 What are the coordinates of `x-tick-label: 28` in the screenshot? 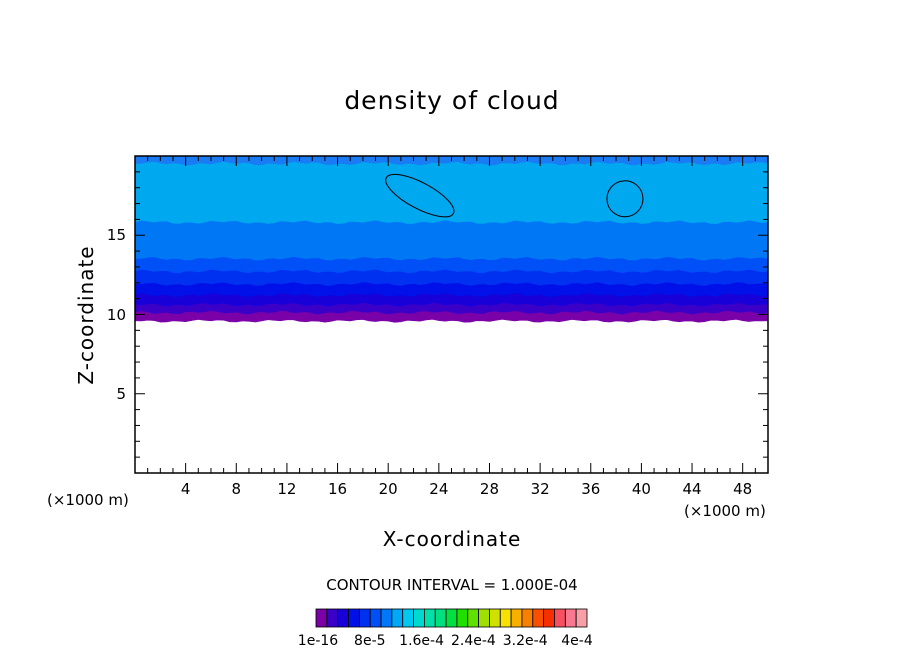 It's located at (489, 489).